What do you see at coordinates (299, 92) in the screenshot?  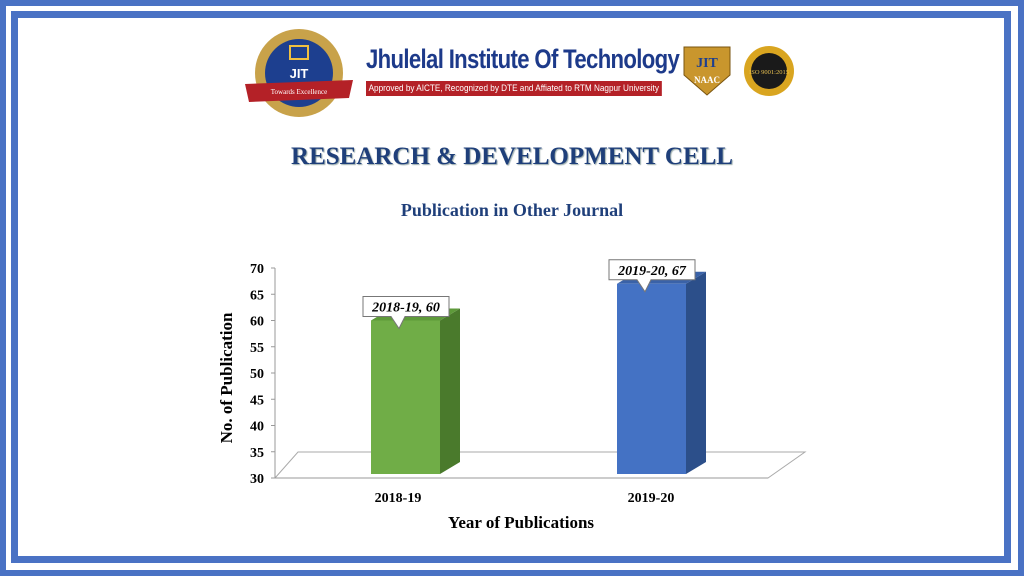 I see `svg-text: Towards Excellence` at bounding box center [299, 92].